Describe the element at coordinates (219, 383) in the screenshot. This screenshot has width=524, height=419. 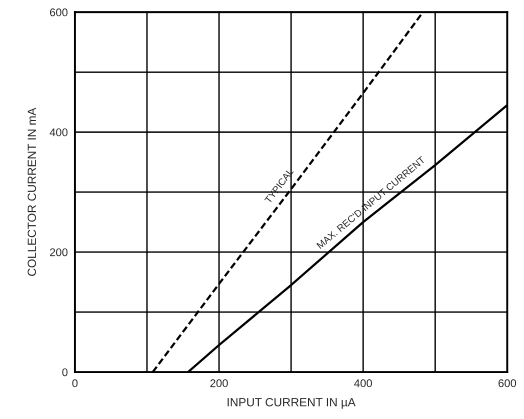
I see `x-tick-label: 200` at that location.